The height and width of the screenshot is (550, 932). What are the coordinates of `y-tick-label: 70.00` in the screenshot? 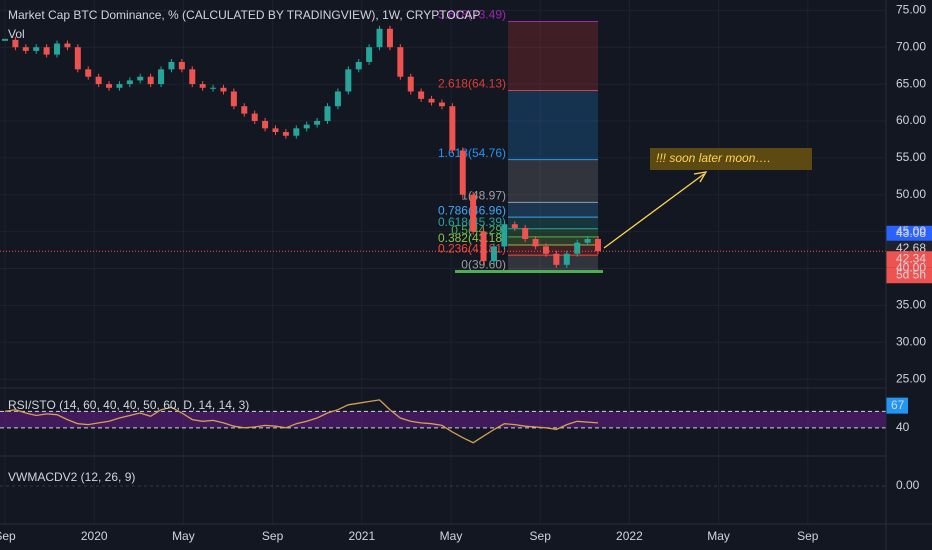 It's located at (911, 46).